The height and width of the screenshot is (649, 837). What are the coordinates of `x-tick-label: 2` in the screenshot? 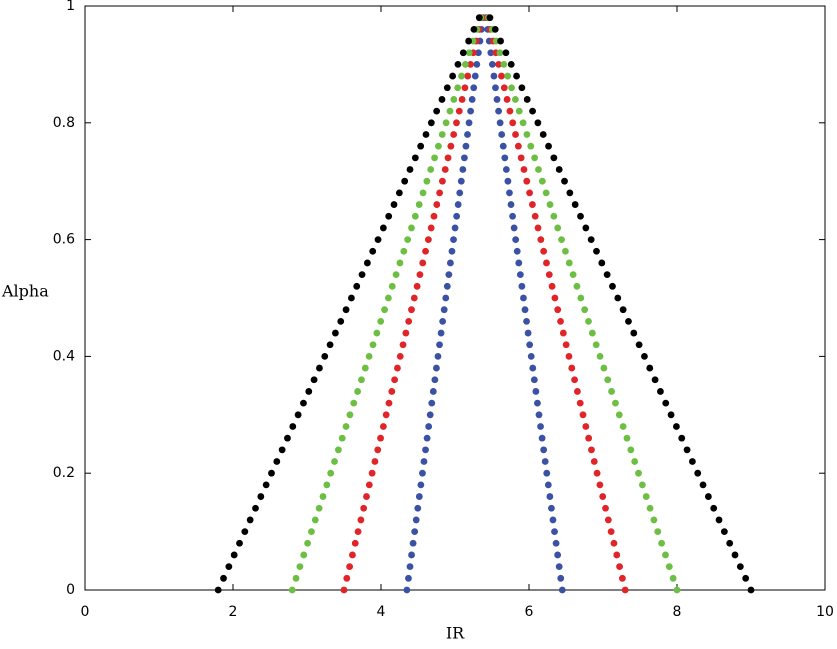 It's located at (233, 612).